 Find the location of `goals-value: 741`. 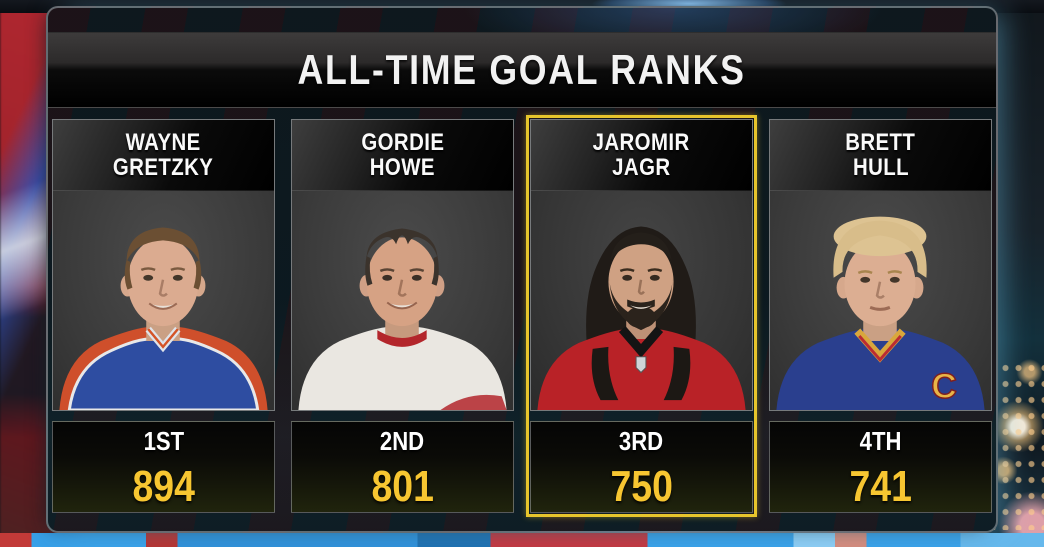

goals-value: 741 is located at coordinates (880, 487).